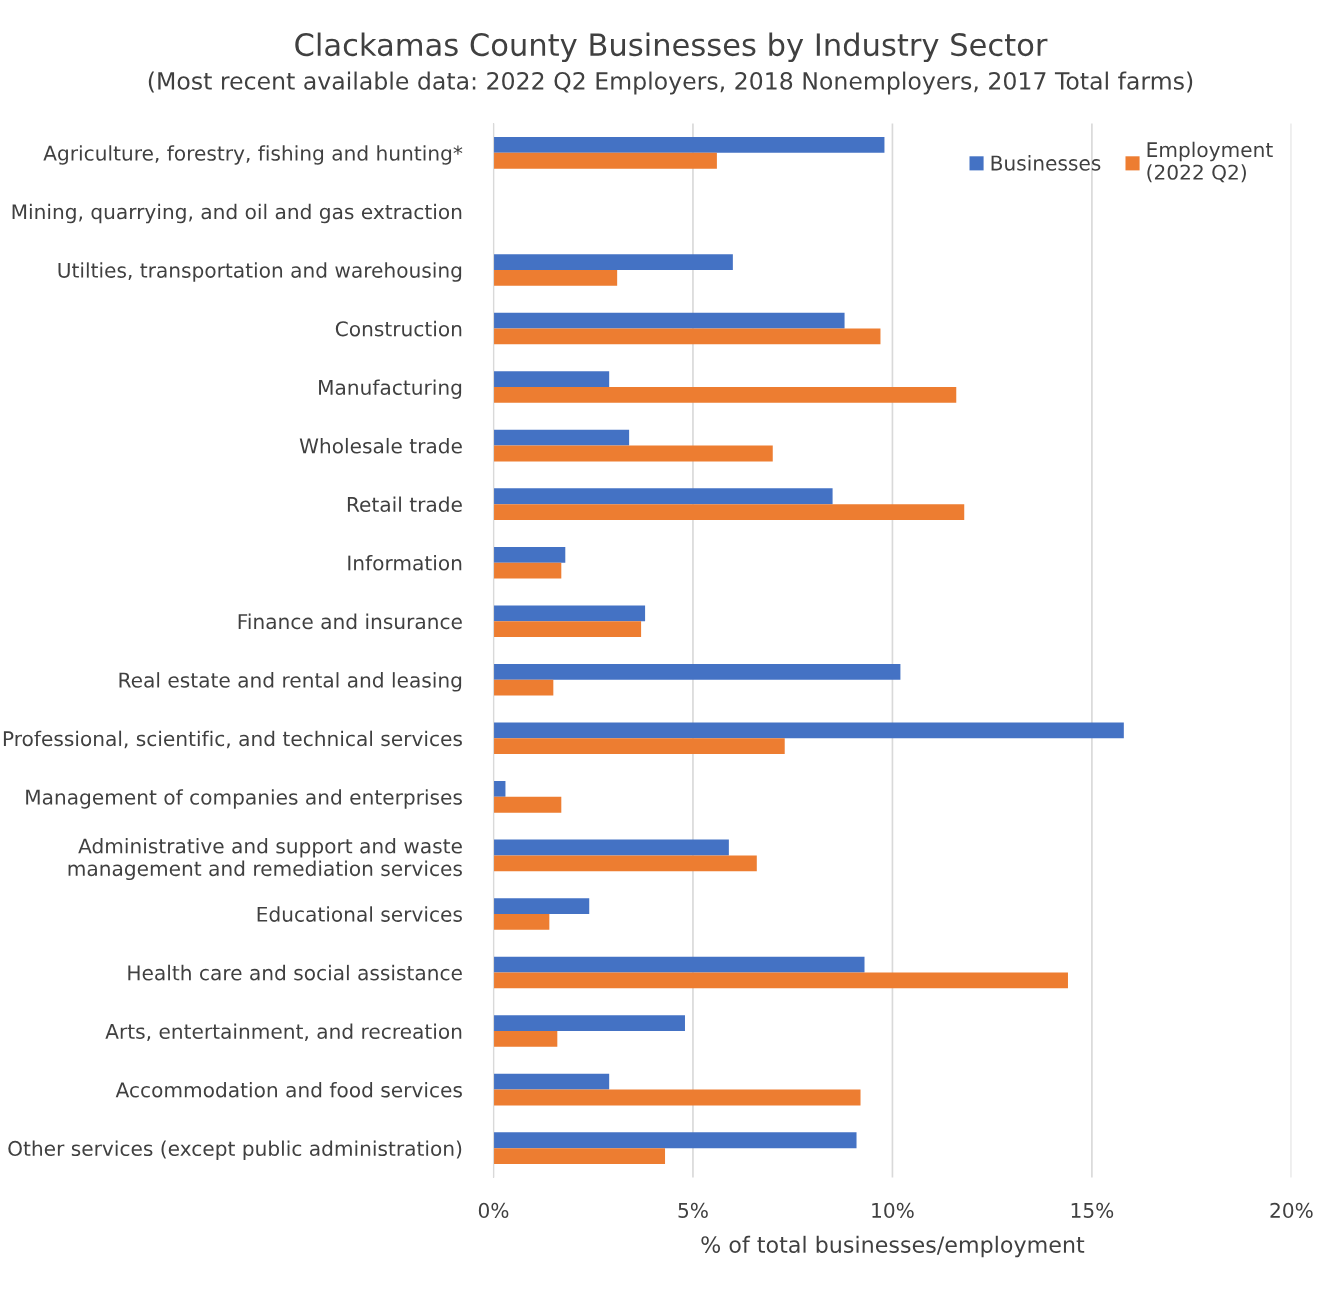 The height and width of the screenshot is (1301, 1341). I want to click on x-tick-label: 15%, so click(1092, 1210).